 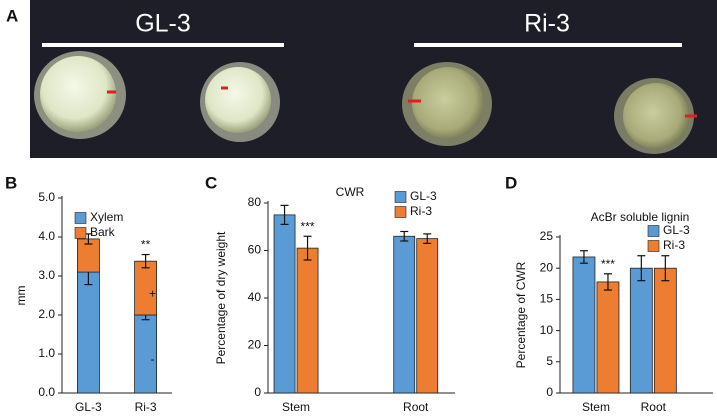 I want to click on panel-label: B, so click(x=11, y=182).